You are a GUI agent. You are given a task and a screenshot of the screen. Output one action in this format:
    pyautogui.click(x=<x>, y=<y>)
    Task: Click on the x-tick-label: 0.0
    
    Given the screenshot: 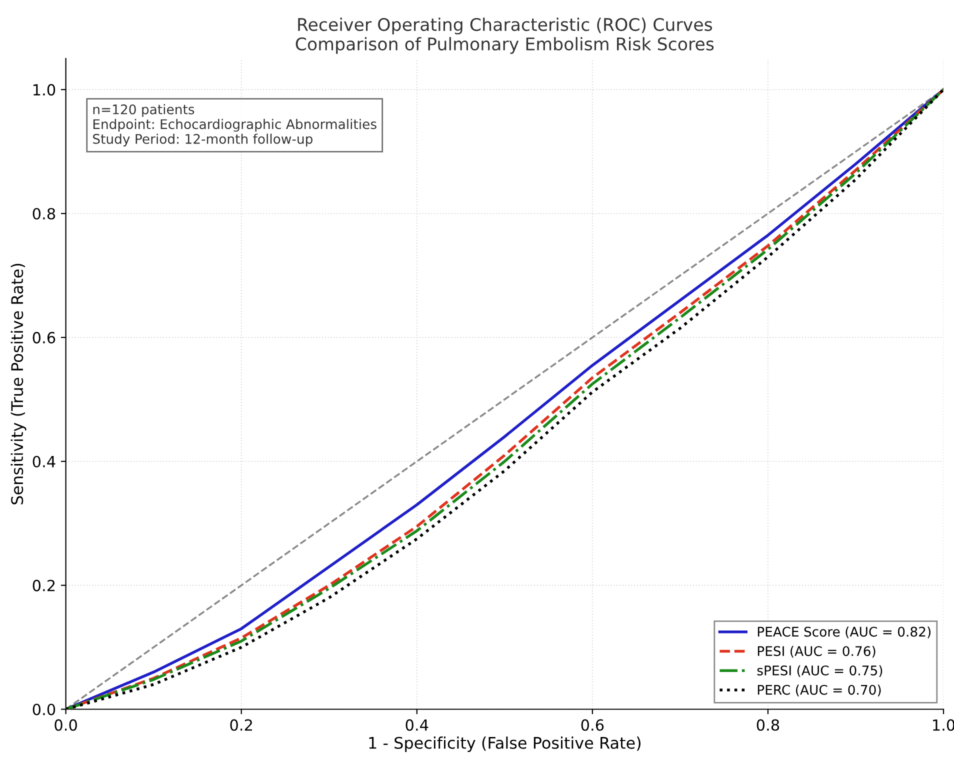 What is the action you would take?
    pyautogui.click(x=65, y=725)
    